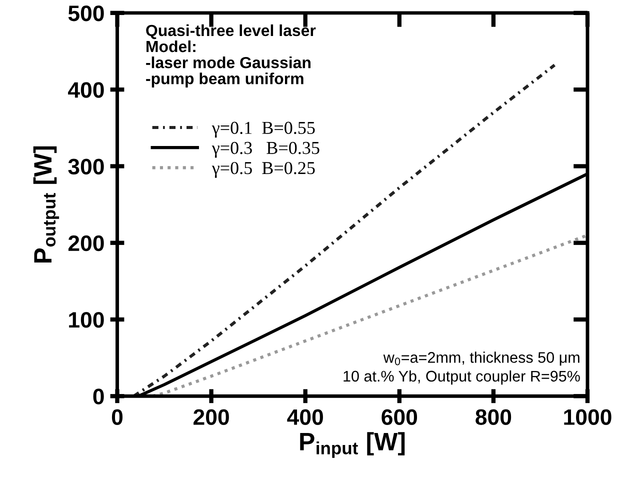 The image size is (627, 479). What do you see at coordinates (494, 417) in the screenshot?
I see `x-tick-label: 800` at bounding box center [494, 417].